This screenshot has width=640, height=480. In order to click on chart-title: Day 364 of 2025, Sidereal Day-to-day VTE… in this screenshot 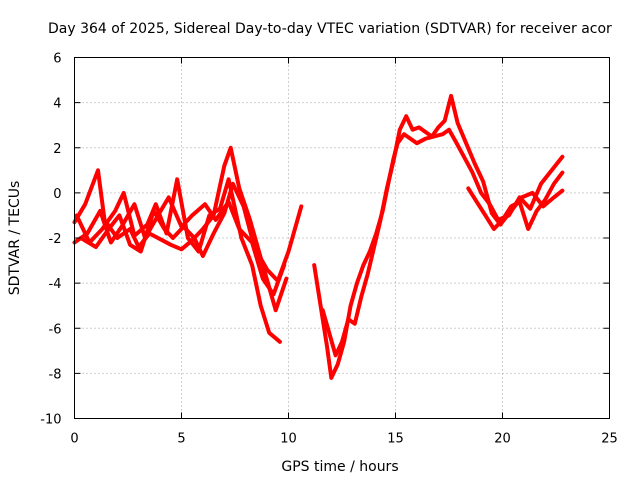, I will do `click(330, 29)`.